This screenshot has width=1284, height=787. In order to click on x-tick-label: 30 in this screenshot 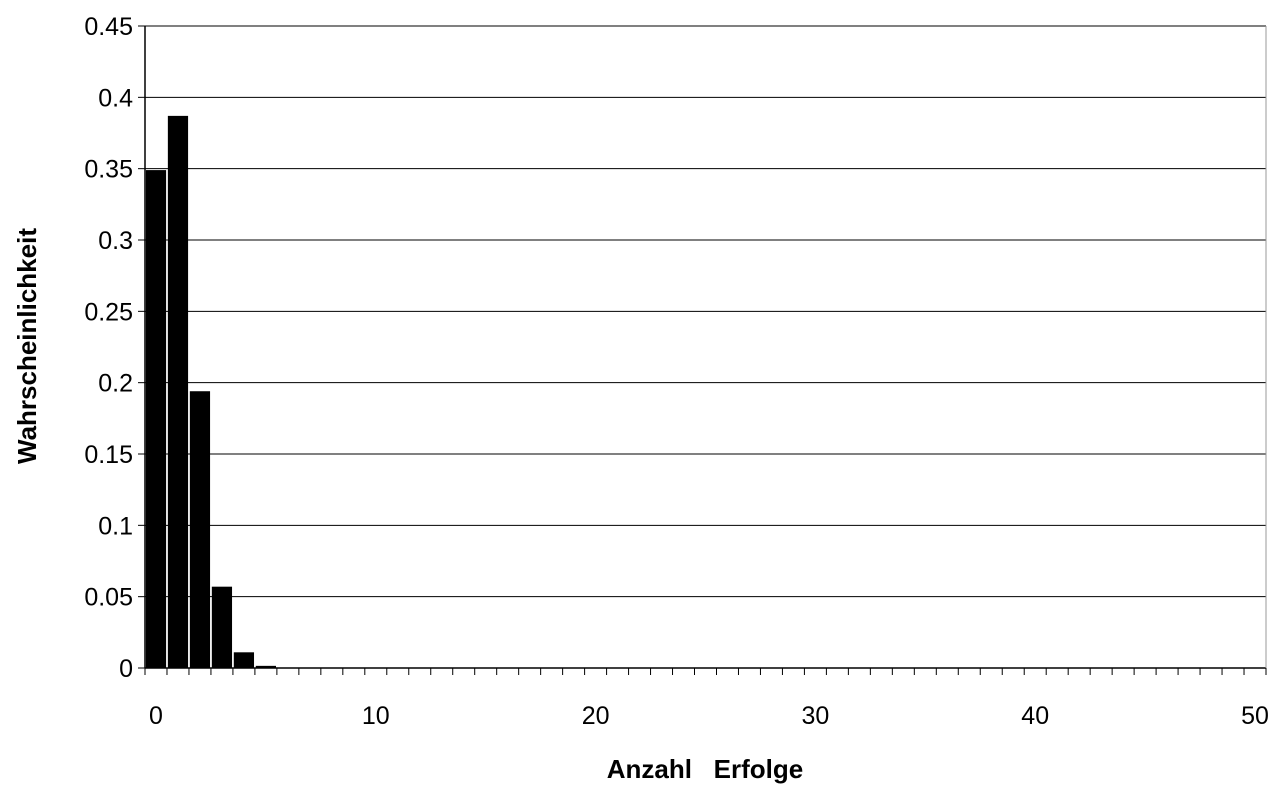, I will do `click(815, 716)`.